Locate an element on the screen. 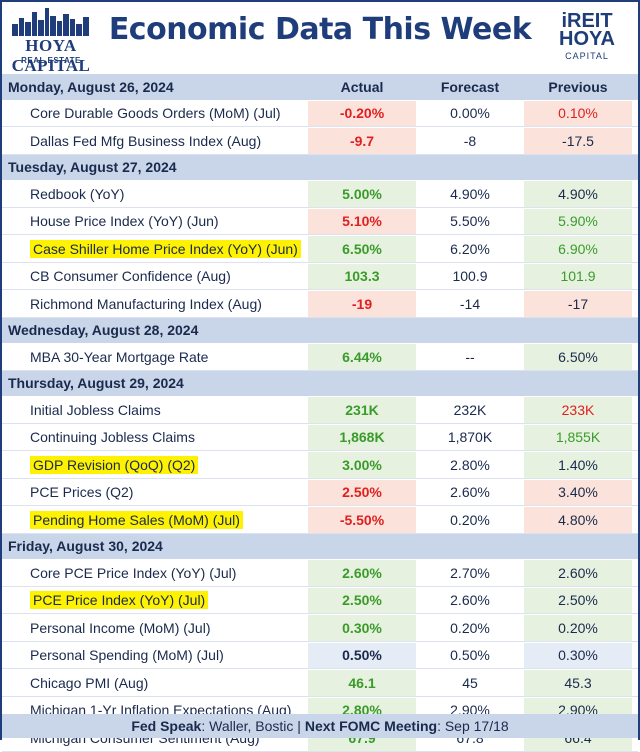  indicator-label: Core PCE Price Index (YoY) (Jul) is located at coordinates (133, 572).